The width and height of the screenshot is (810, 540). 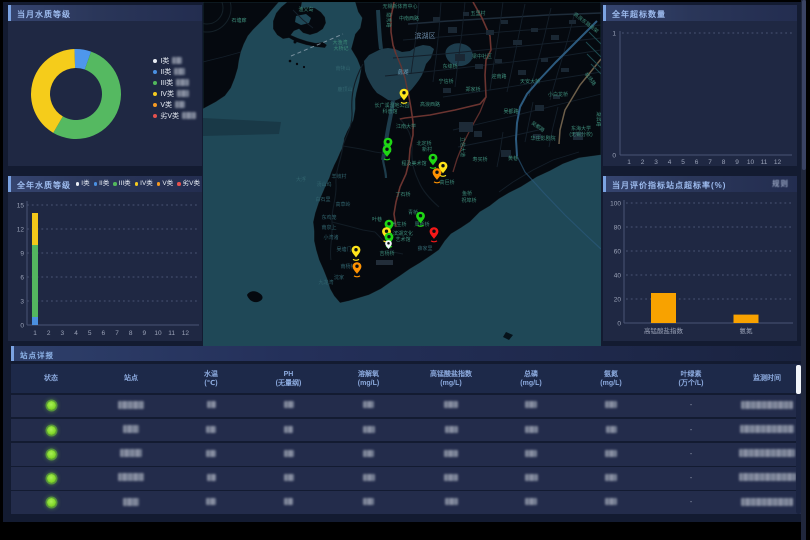 I want to click on map-label: 滨湖区, so click(x=425, y=35).